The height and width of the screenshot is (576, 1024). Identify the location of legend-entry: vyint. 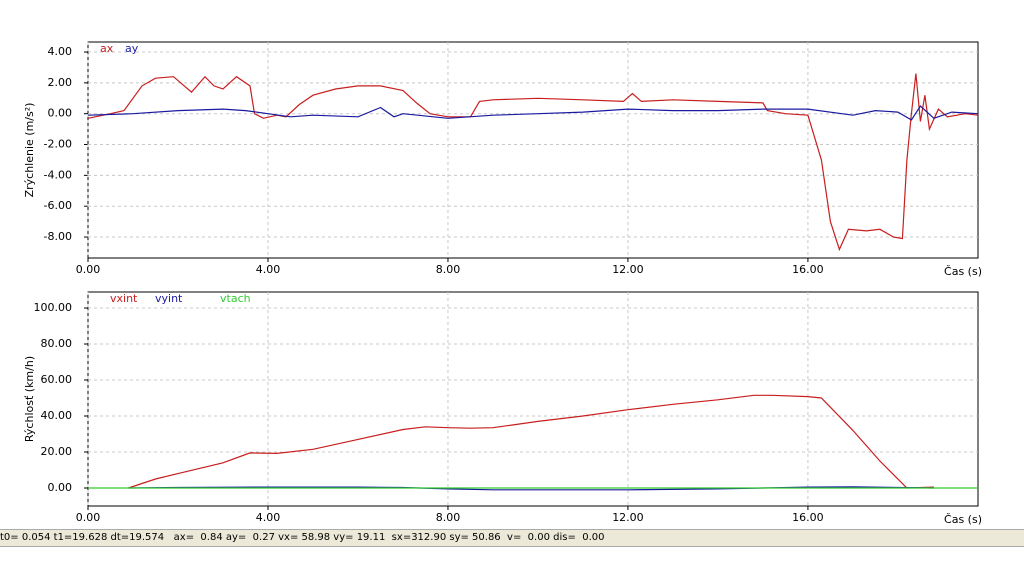
(169, 298).